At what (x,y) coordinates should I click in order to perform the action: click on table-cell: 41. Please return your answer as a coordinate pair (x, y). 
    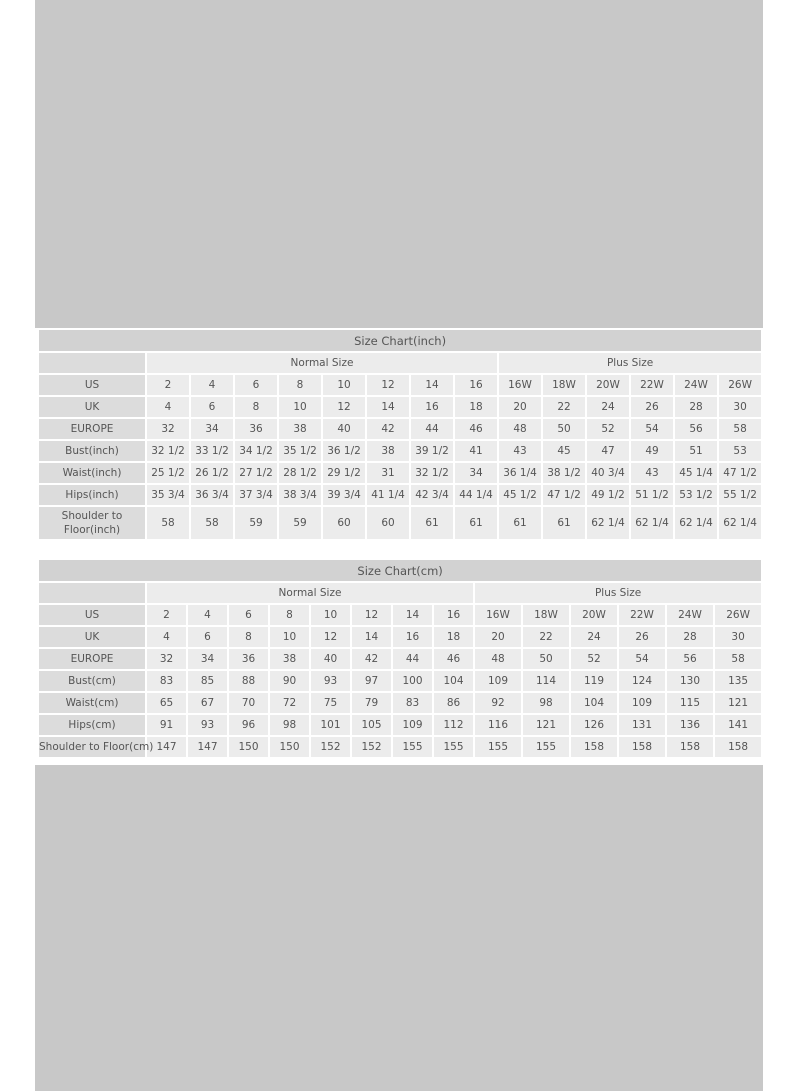
    Looking at the image, I should click on (476, 451).